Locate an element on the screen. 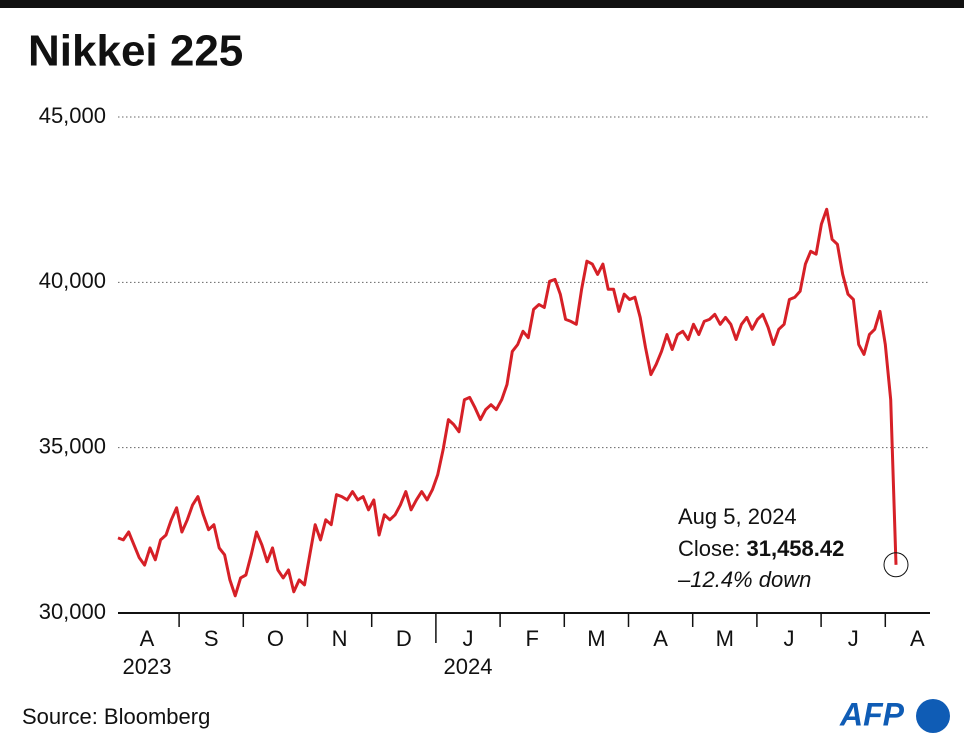  annotation-date: Aug 5, 2024 is located at coordinates (737, 516).